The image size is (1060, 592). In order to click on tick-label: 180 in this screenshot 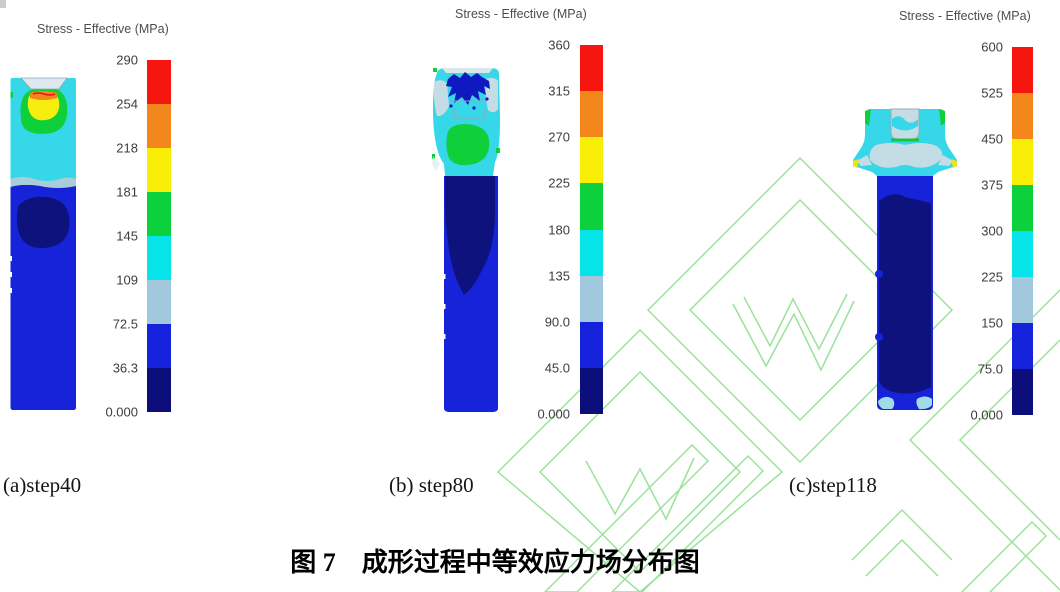, I will do `click(559, 229)`.